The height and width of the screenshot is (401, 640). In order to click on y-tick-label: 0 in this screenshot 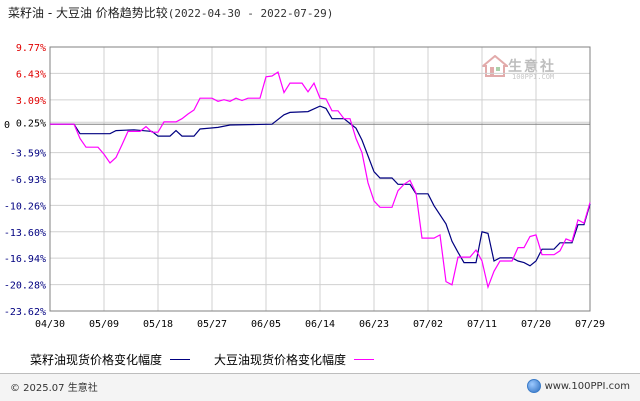, I will do `click(7, 125)`.